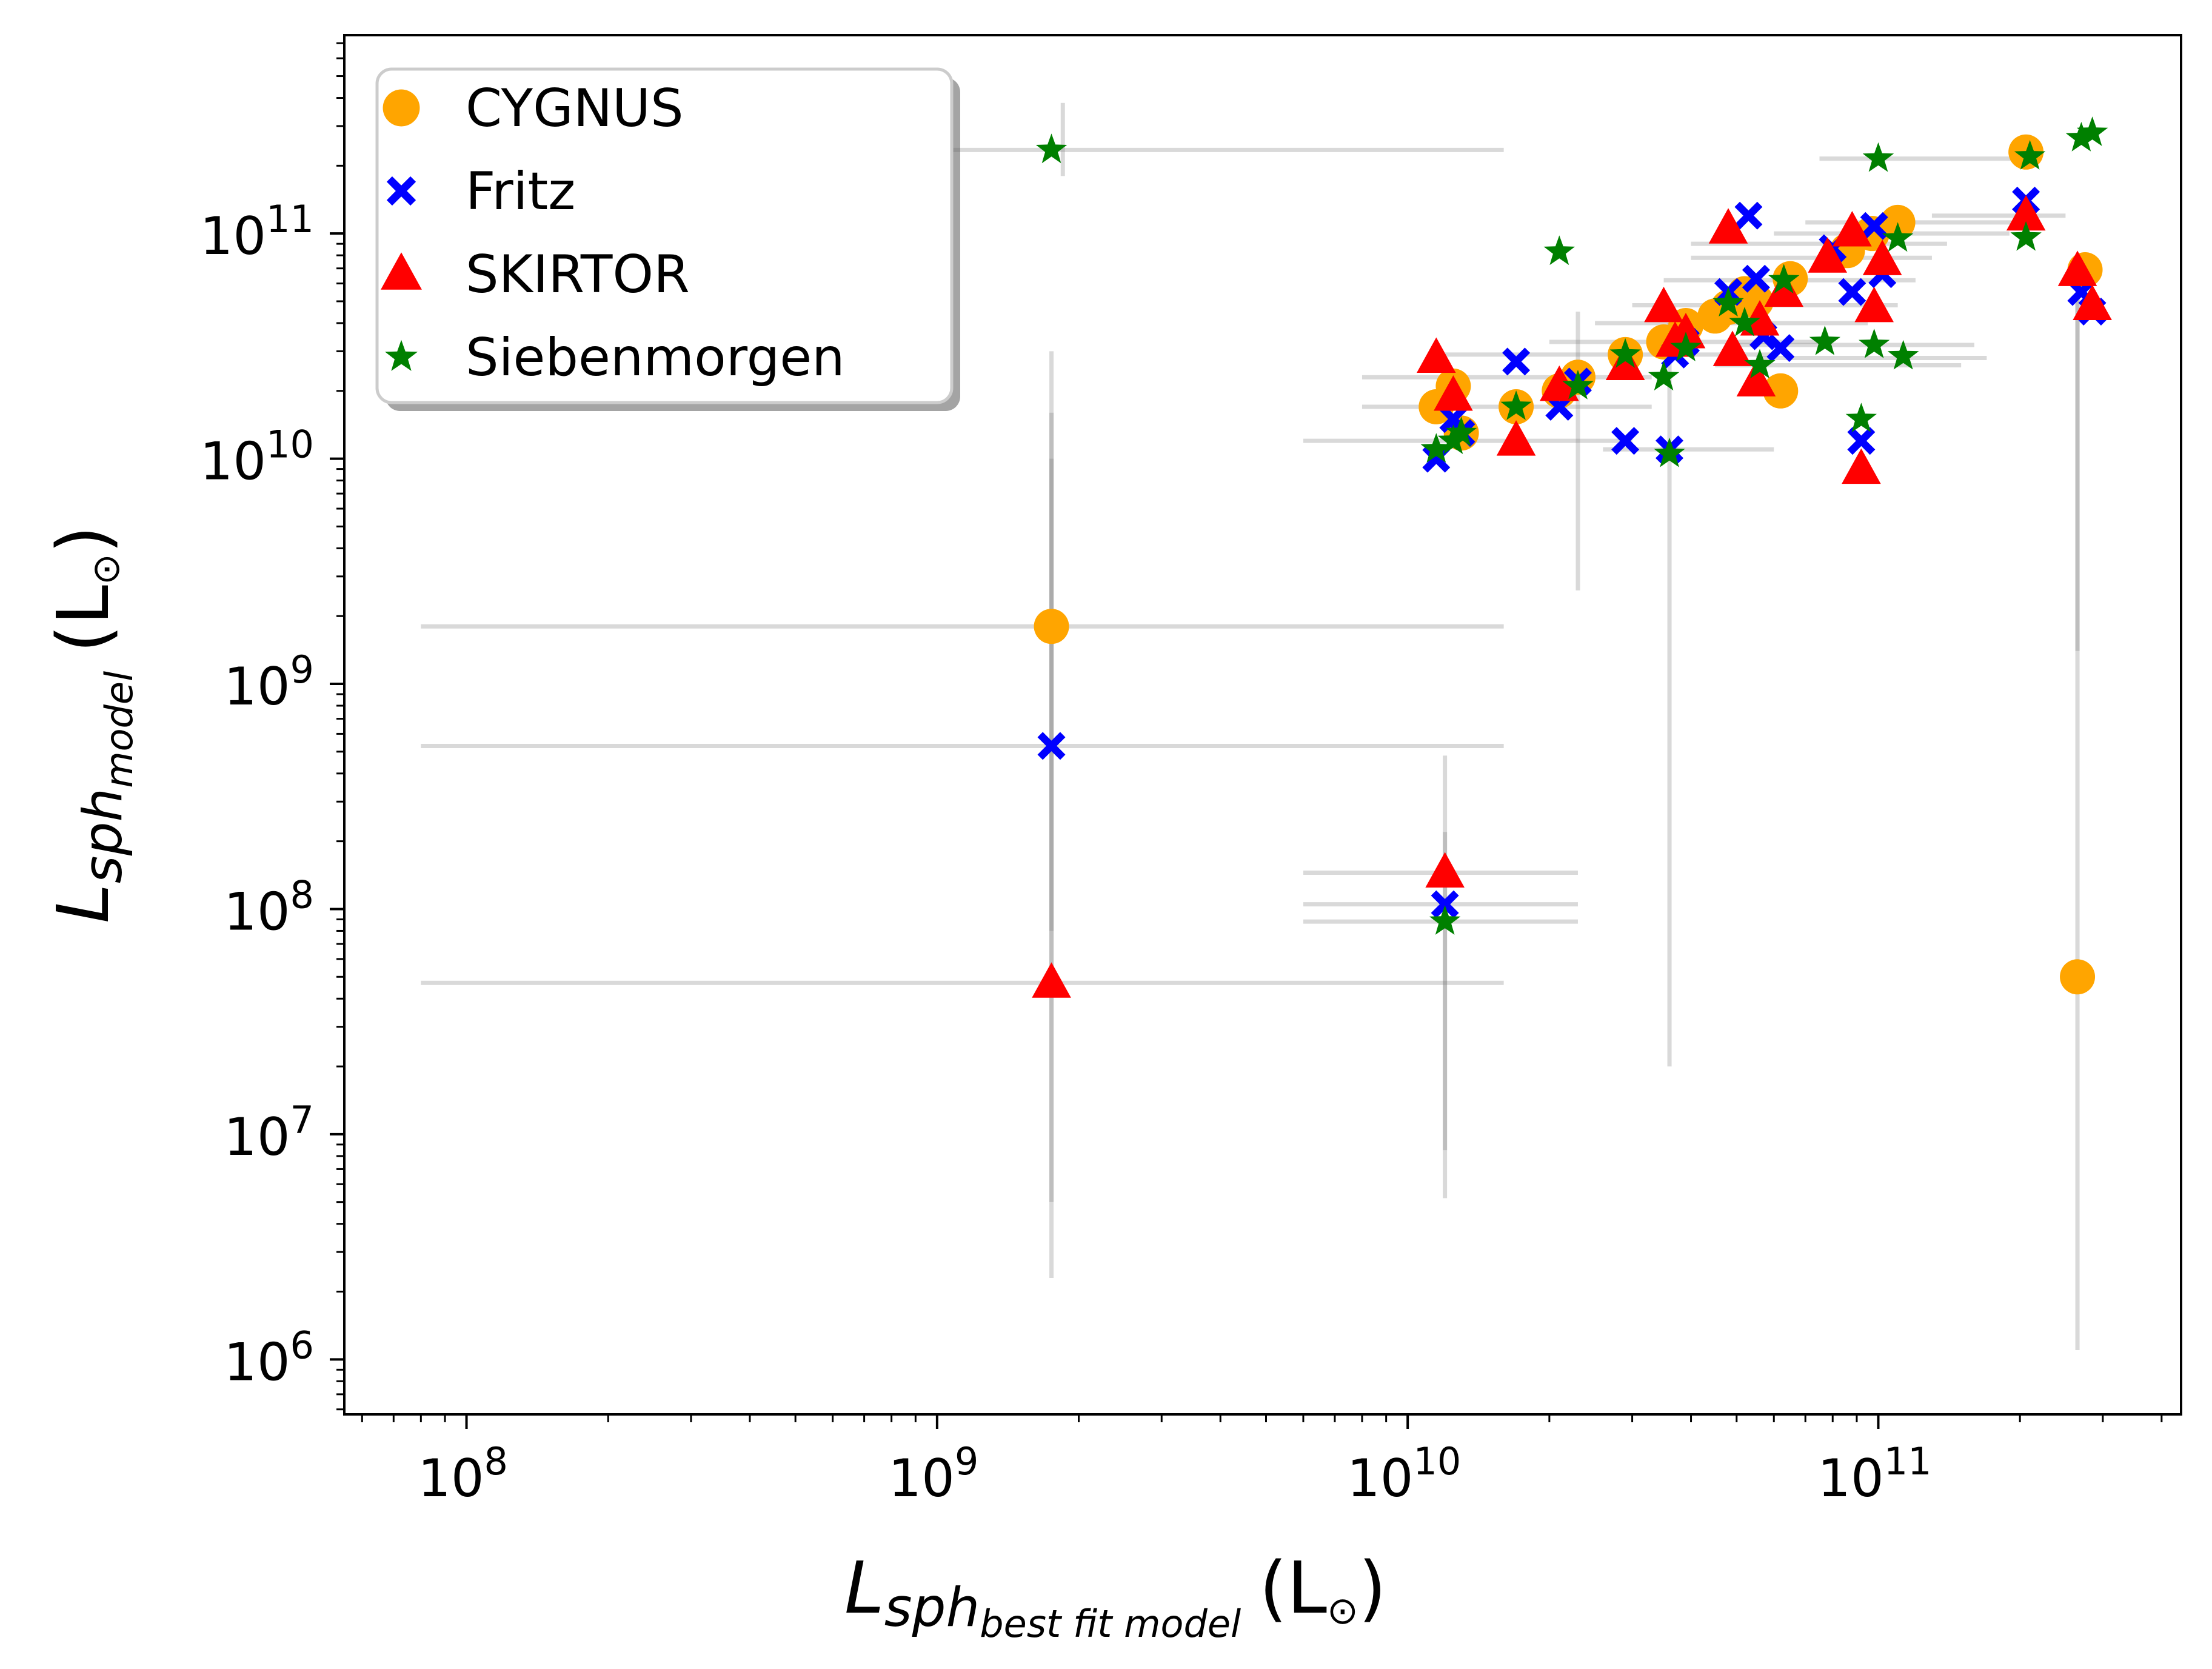 Image resolution: width=2212 pixels, height=1669 pixels. Describe the element at coordinates (656, 357) in the screenshot. I see `legend-label: Siebenmorgen` at that location.